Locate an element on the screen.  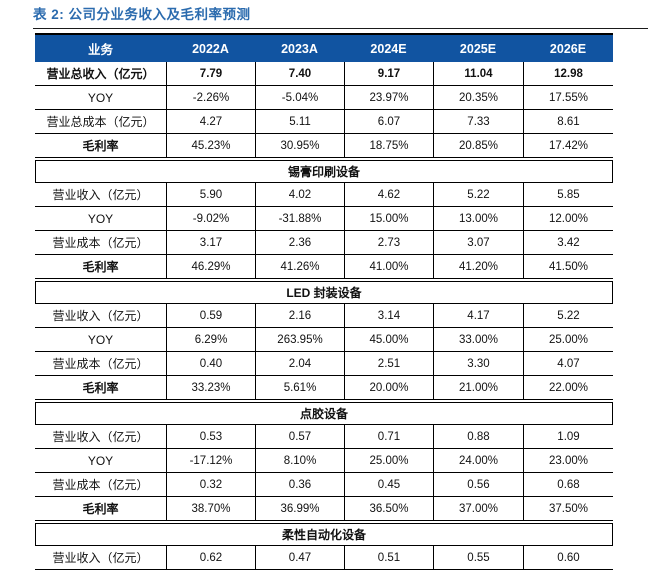
section-header-row: 锡膏印刷设备 is located at coordinates (324, 171).